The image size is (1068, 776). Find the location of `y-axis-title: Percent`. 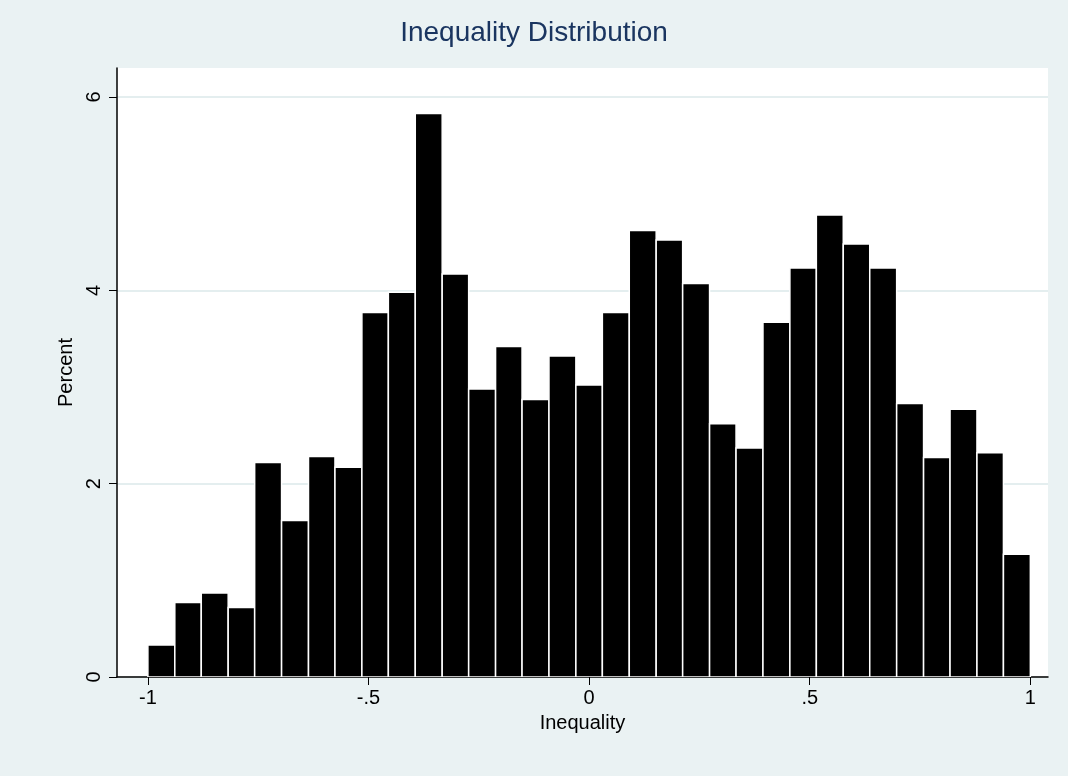

y-axis-title: Percent is located at coordinates (65, 372).